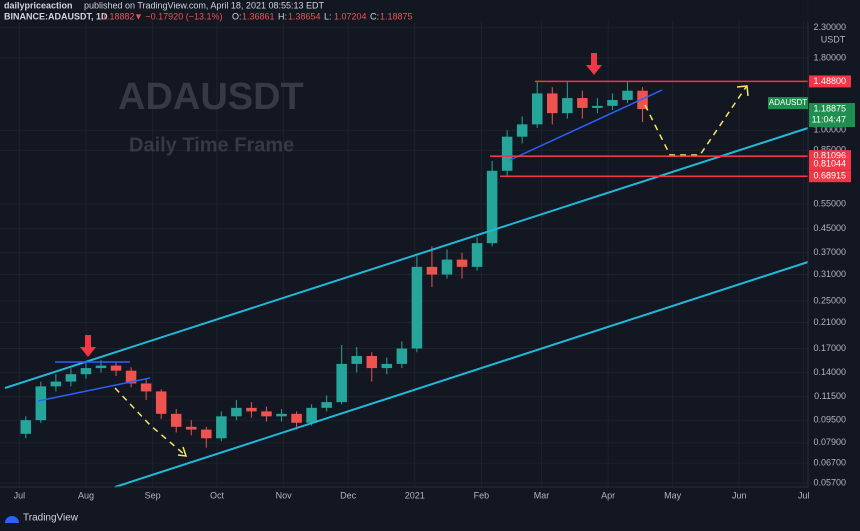 This screenshot has height=531, width=860. What do you see at coordinates (258, 16) in the screenshot?
I see `ohlc-value: 1.36861` at bounding box center [258, 16].